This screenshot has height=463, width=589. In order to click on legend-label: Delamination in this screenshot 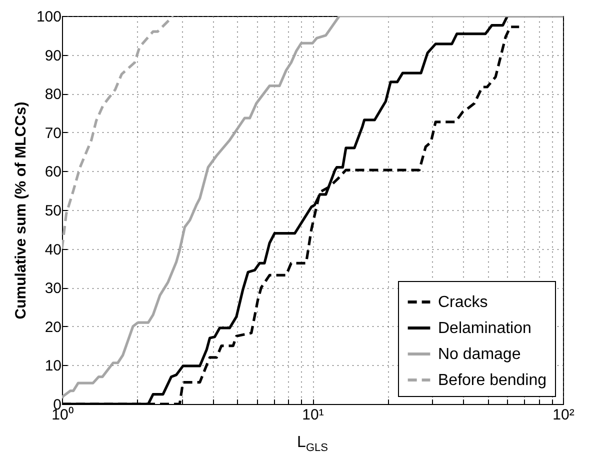, I will do `click(485, 328)`.